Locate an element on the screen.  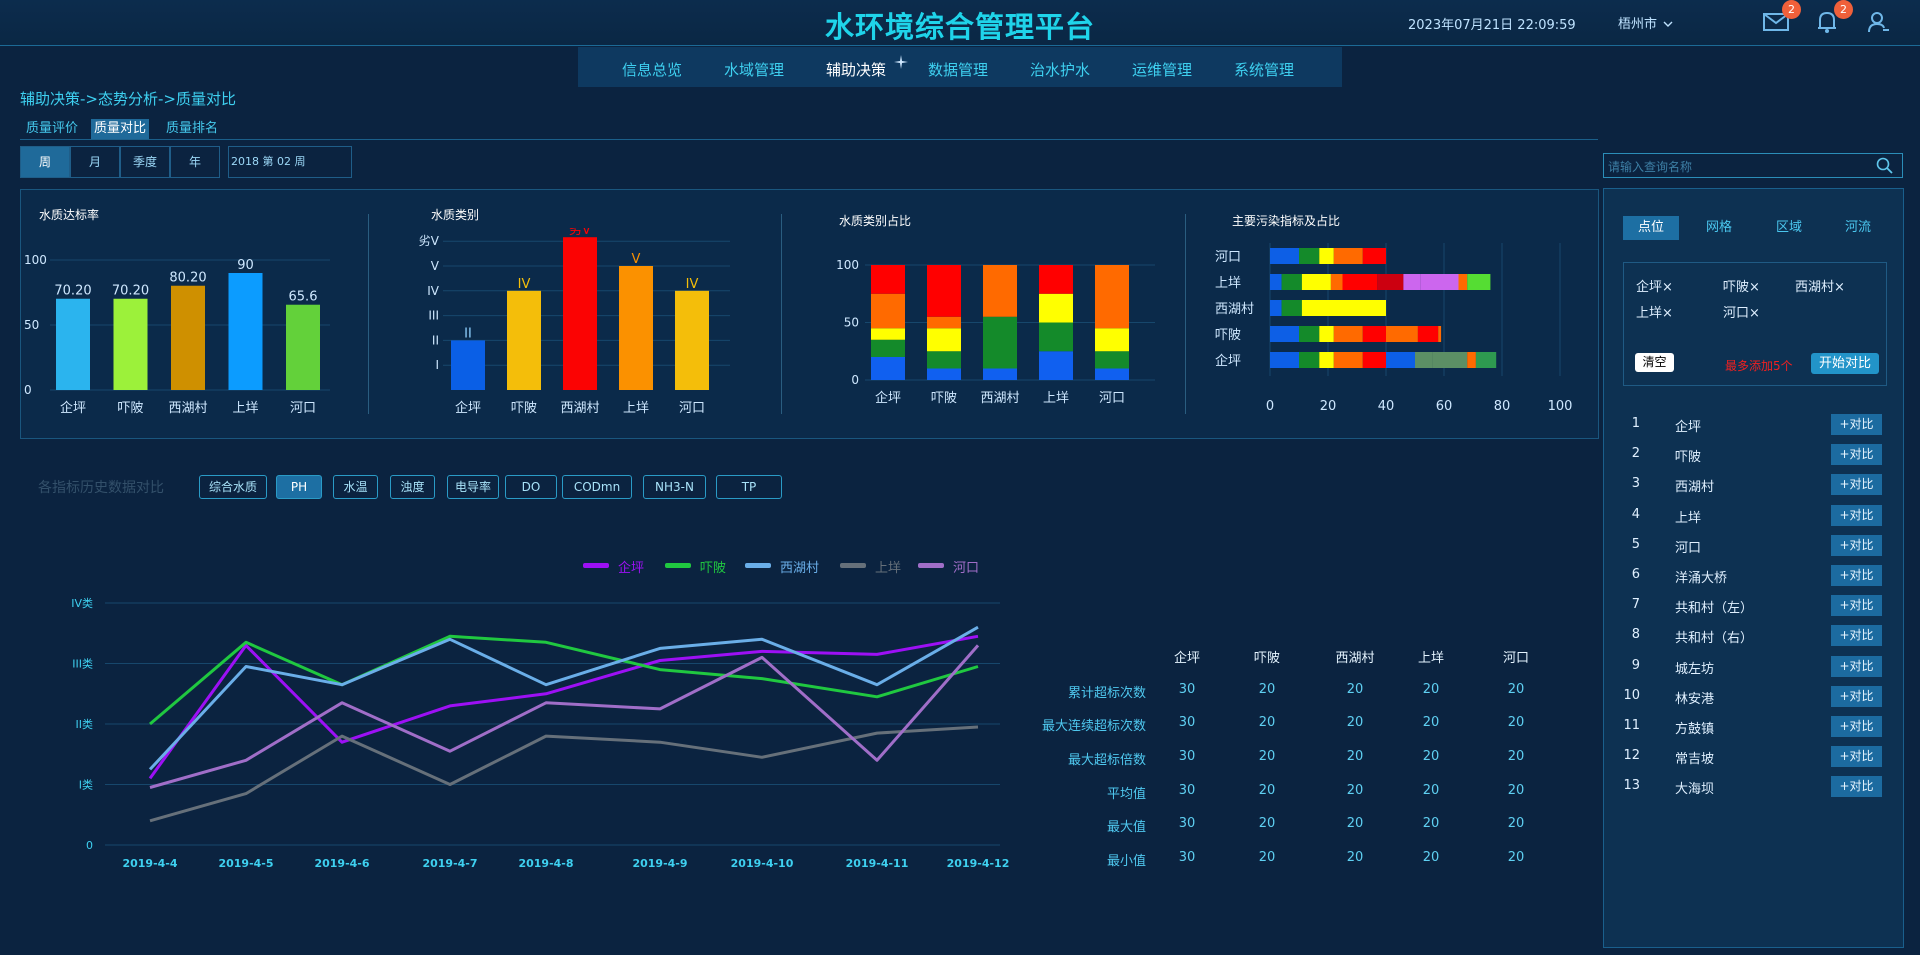
nav-item-operations: 运维管理 is located at coordinates (1162, 70).